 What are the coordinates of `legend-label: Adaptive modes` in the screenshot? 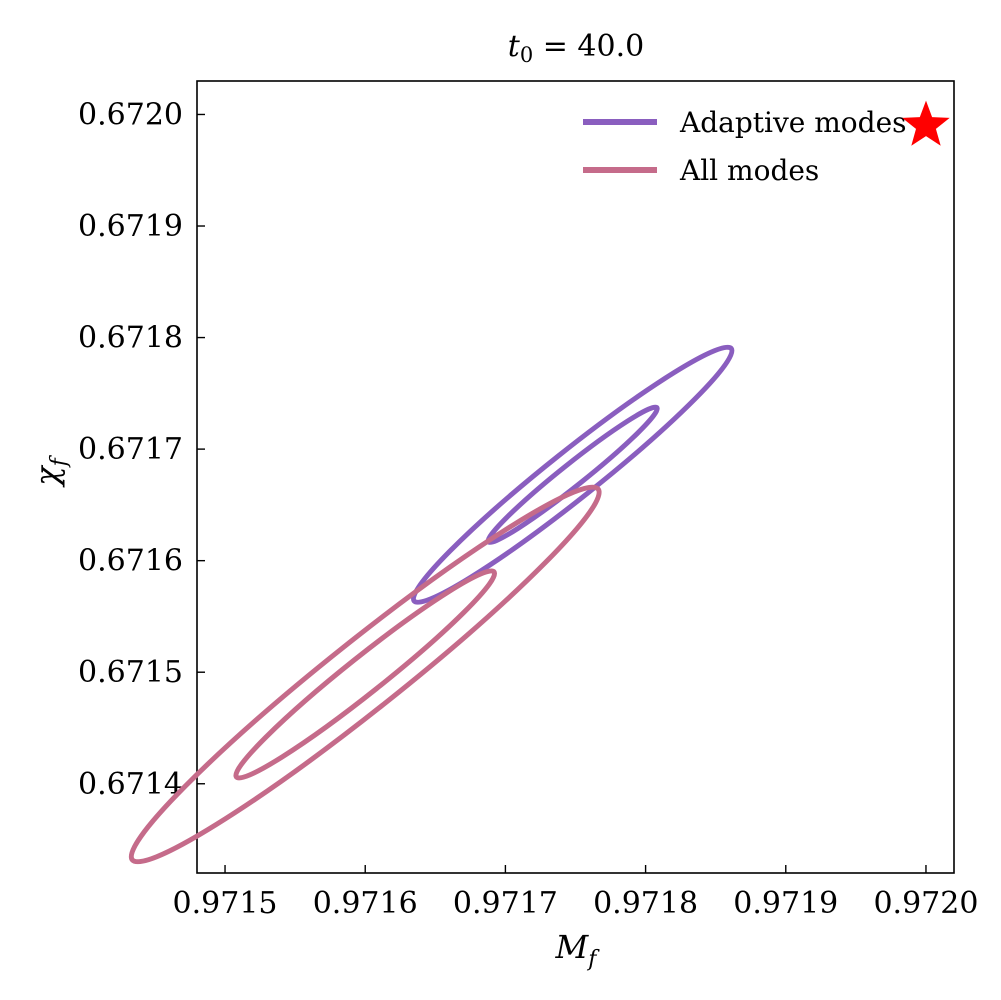 It's located at (793, 122).